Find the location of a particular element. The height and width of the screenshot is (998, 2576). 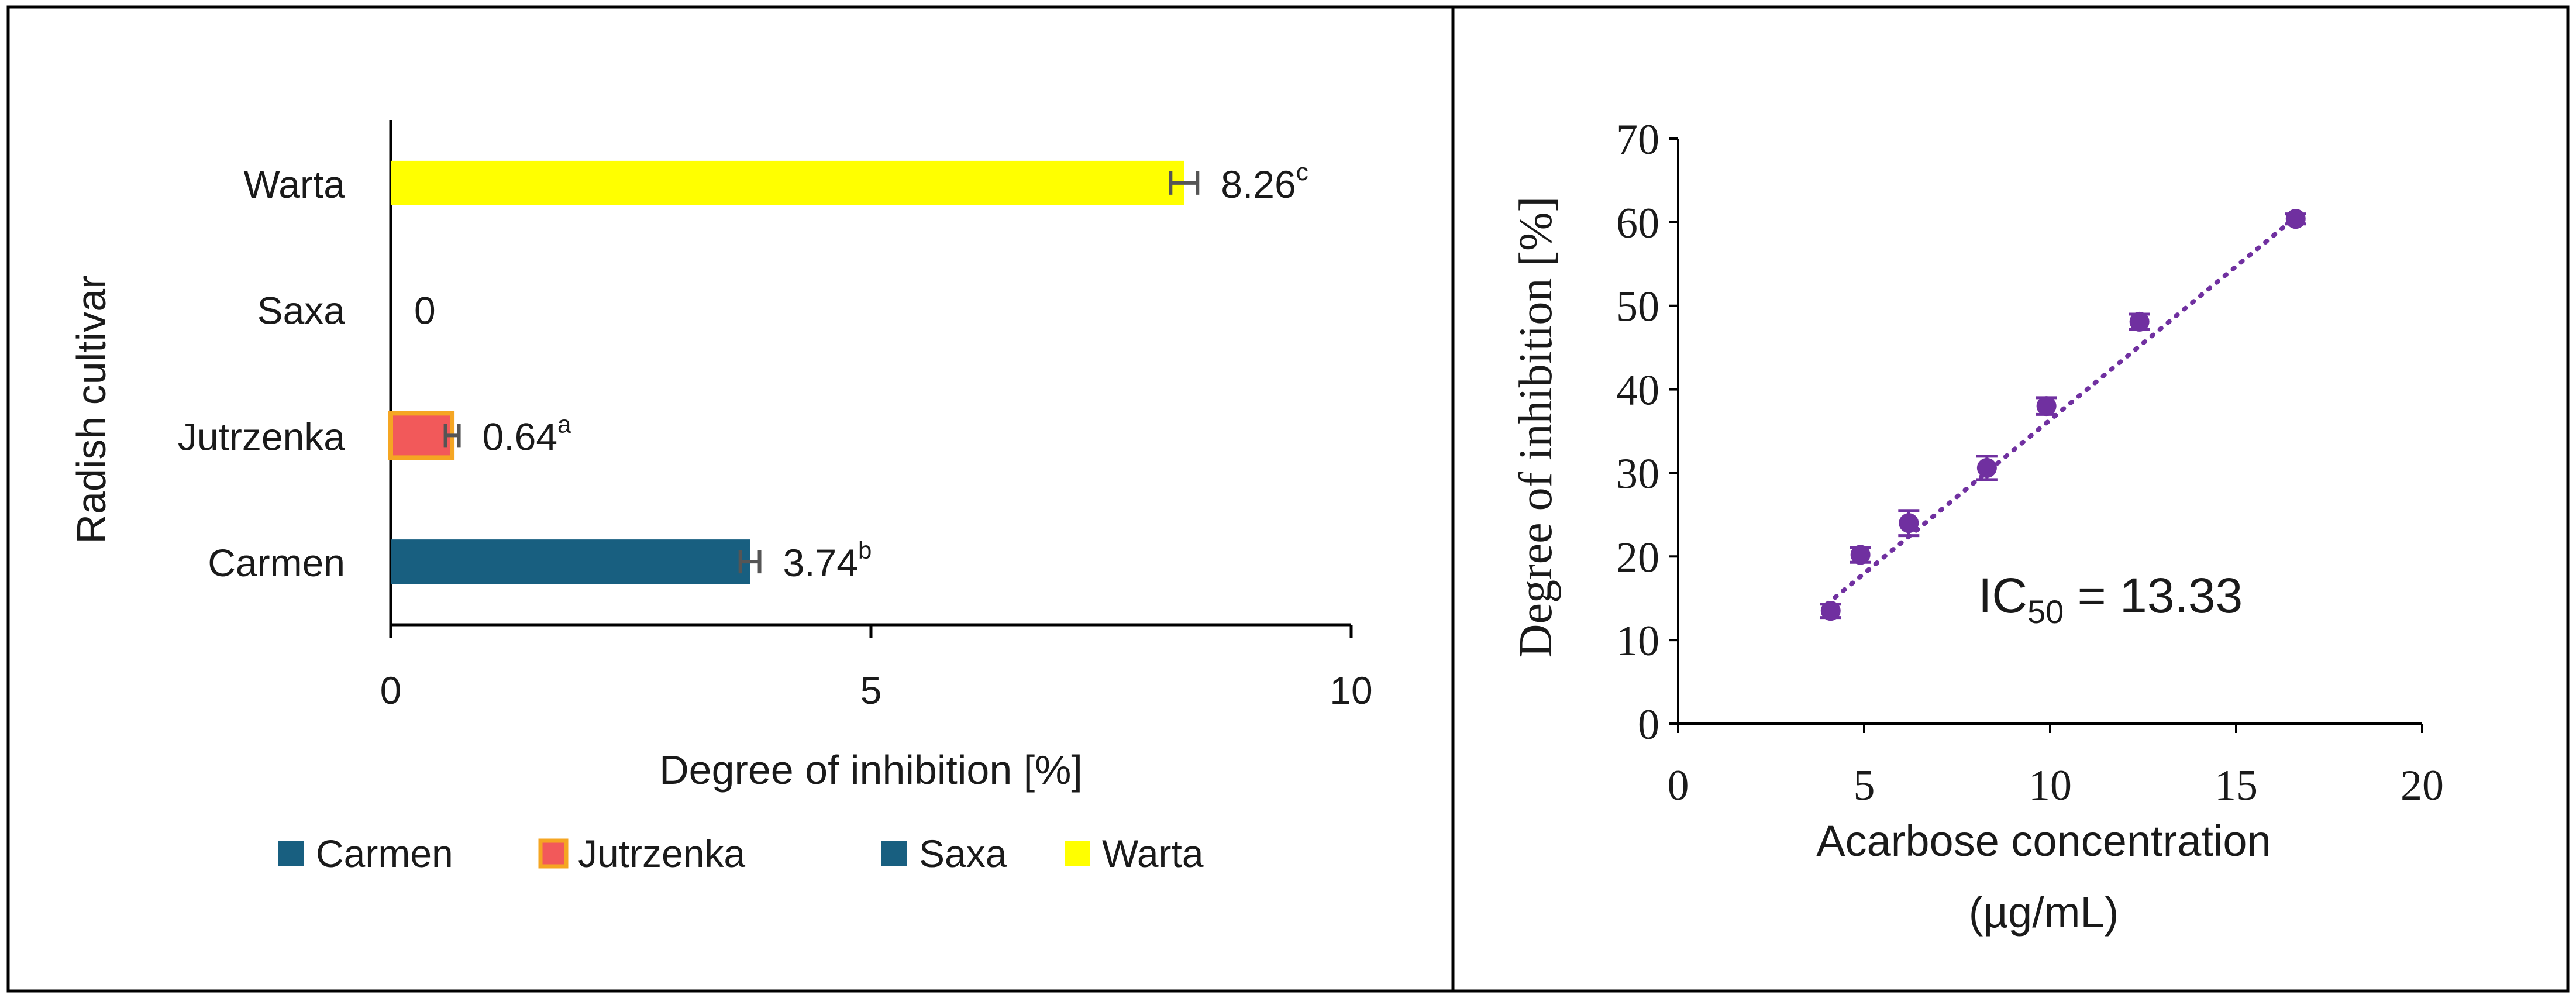

bar-category-label: Warta is located at coordinates (294, 184).